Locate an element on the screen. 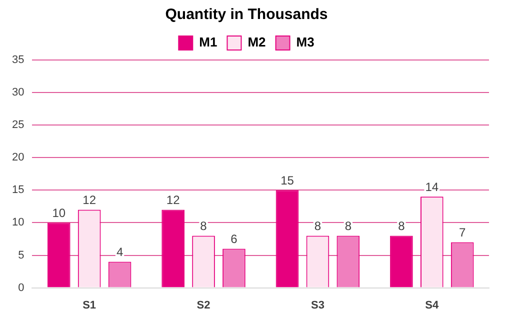  legend-label: M3 is located at coordinates (305, 42).